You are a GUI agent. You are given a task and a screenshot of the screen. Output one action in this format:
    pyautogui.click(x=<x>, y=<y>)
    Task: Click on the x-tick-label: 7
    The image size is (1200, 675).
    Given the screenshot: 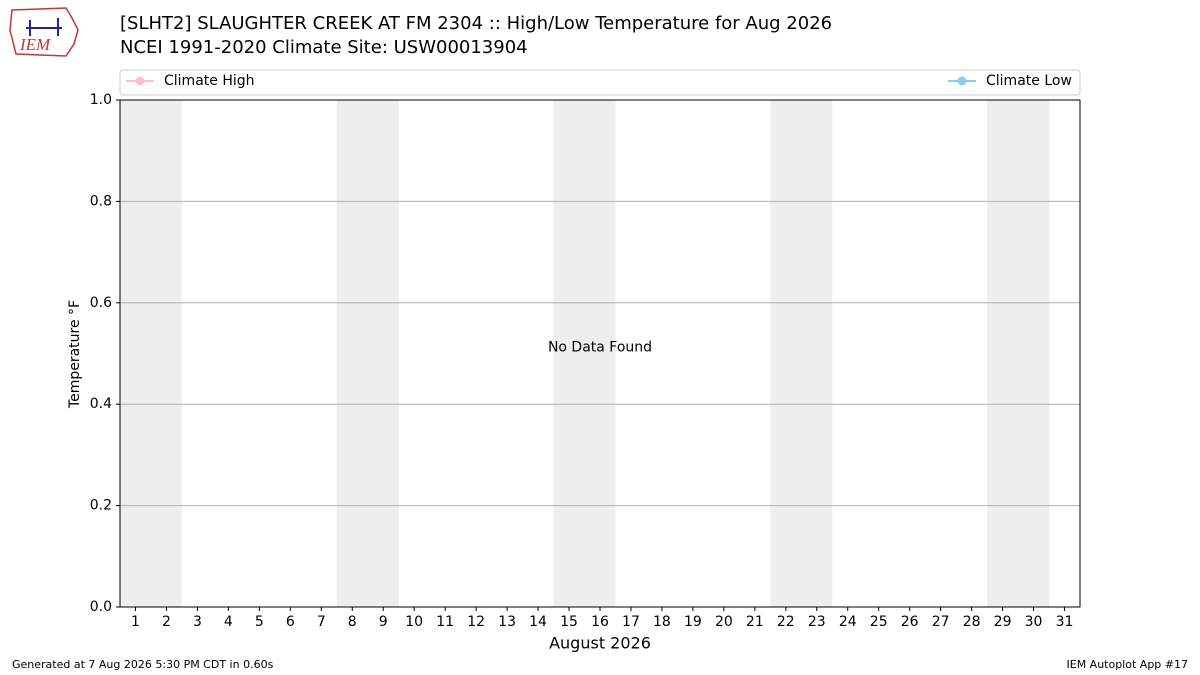 What is the action you would take?
    pyautogui.click(x=321, y=622)
    